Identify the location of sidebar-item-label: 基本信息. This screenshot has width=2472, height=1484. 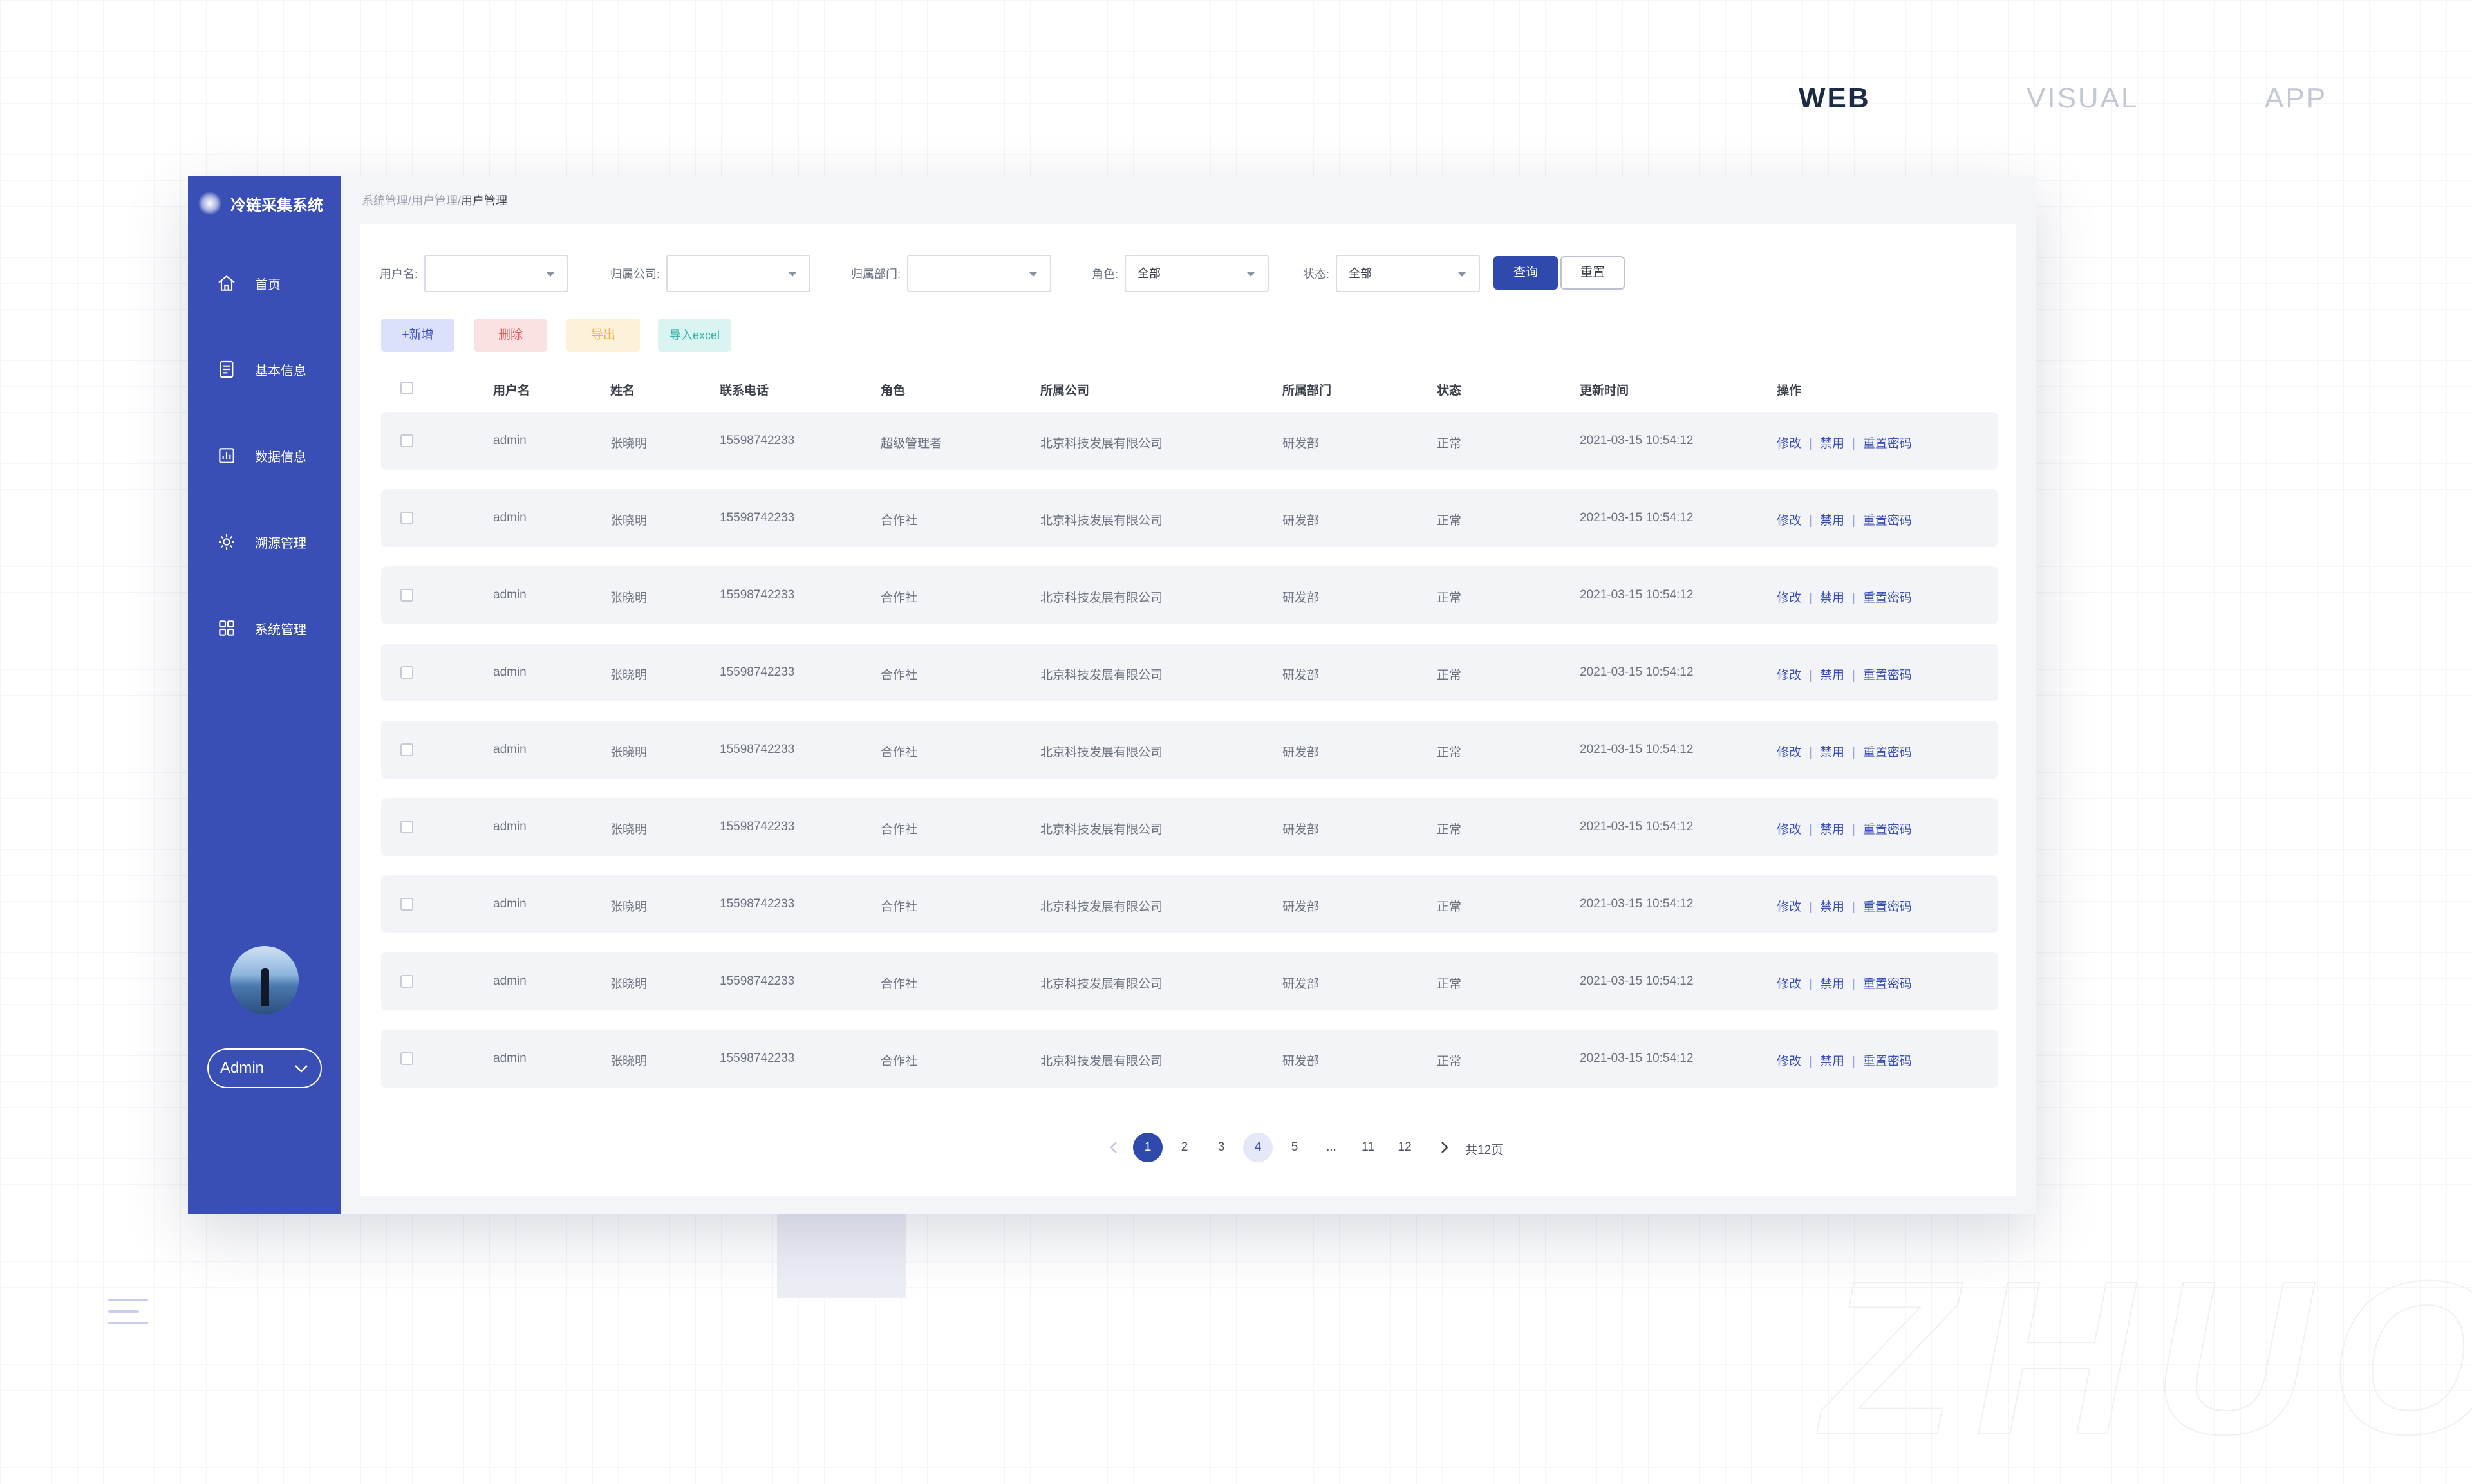
(280, 371).